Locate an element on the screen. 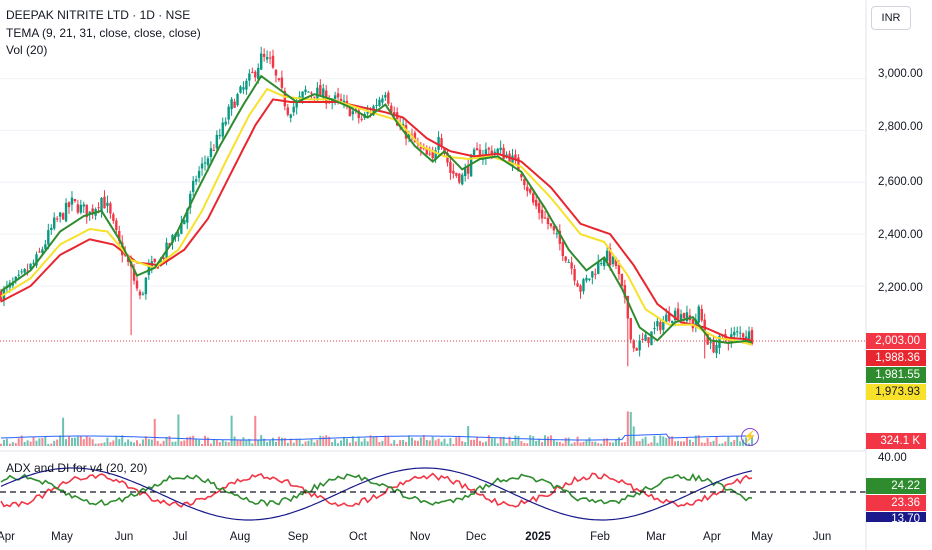  symbol-title: DEEPAK NITRITE LTD · 1D · NSE is located at coordinates (98, 15).